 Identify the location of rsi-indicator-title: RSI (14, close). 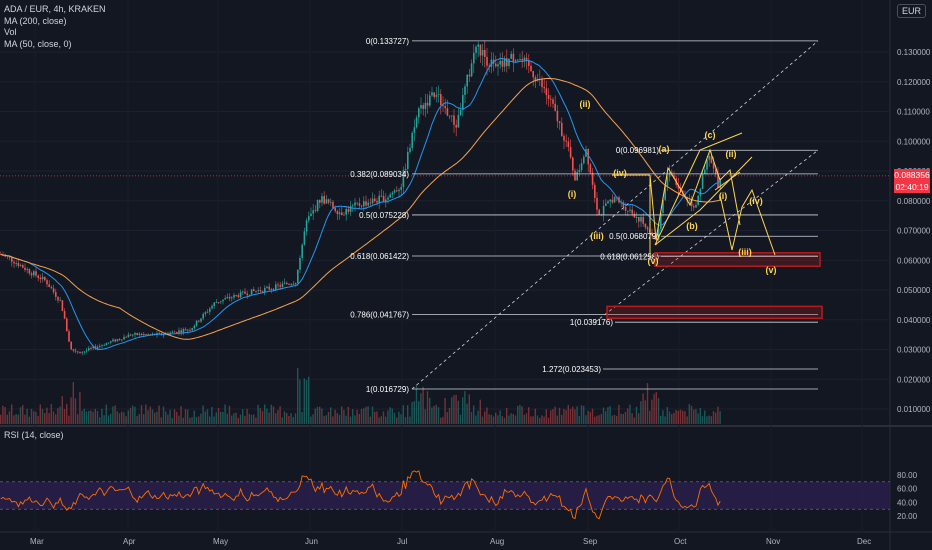
(34, 435).